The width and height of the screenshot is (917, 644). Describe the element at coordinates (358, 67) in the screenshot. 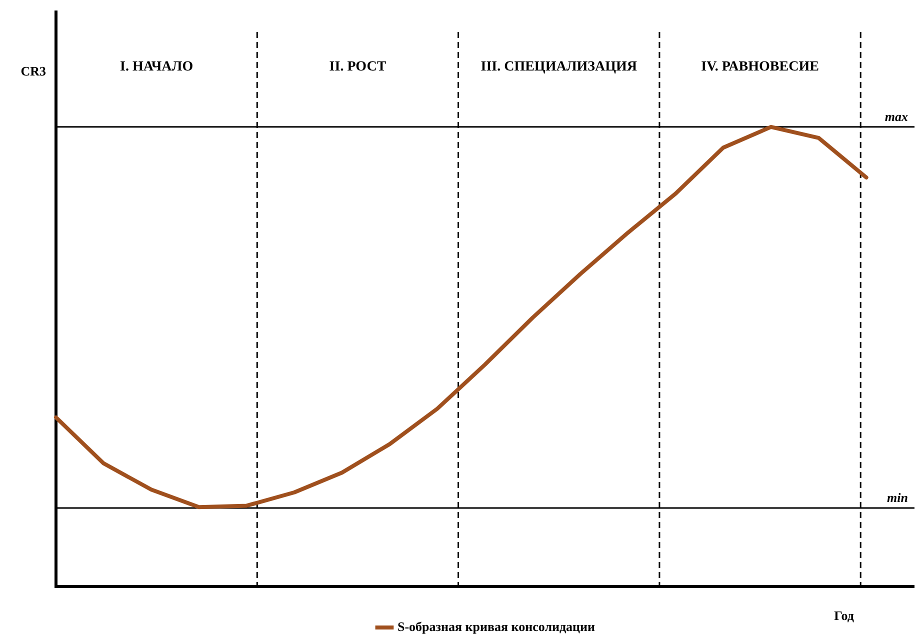

I see `text: II. РОСТ` at that location.